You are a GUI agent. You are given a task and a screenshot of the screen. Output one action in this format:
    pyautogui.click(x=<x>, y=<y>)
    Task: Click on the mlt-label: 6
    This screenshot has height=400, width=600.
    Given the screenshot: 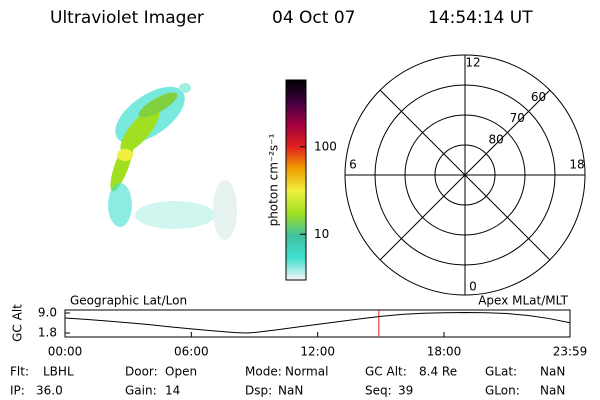 What is the action you would take?
    pyautogui.click(x=353, y=165)
    